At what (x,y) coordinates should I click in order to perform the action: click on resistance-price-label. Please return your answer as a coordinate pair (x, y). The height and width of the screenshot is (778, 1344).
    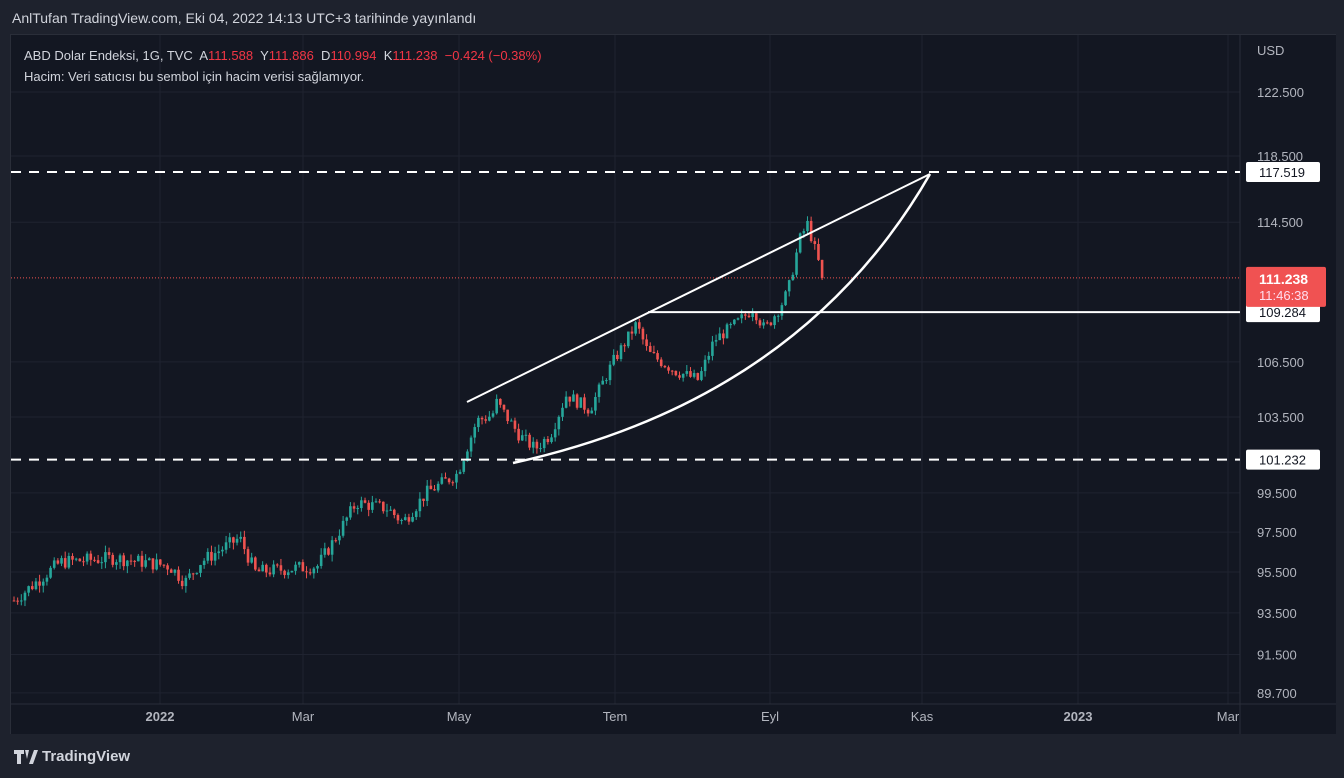
    Looking at the image, I should click on (1283, 172).